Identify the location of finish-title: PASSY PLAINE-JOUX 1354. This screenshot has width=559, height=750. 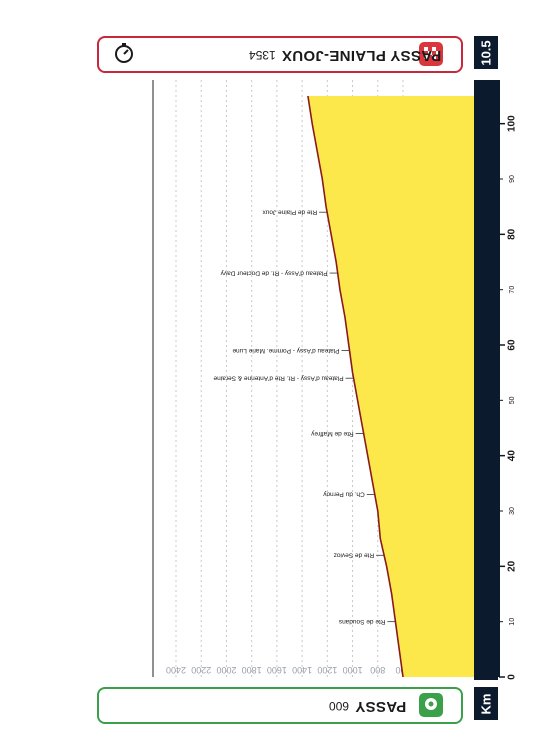
(345, 55).